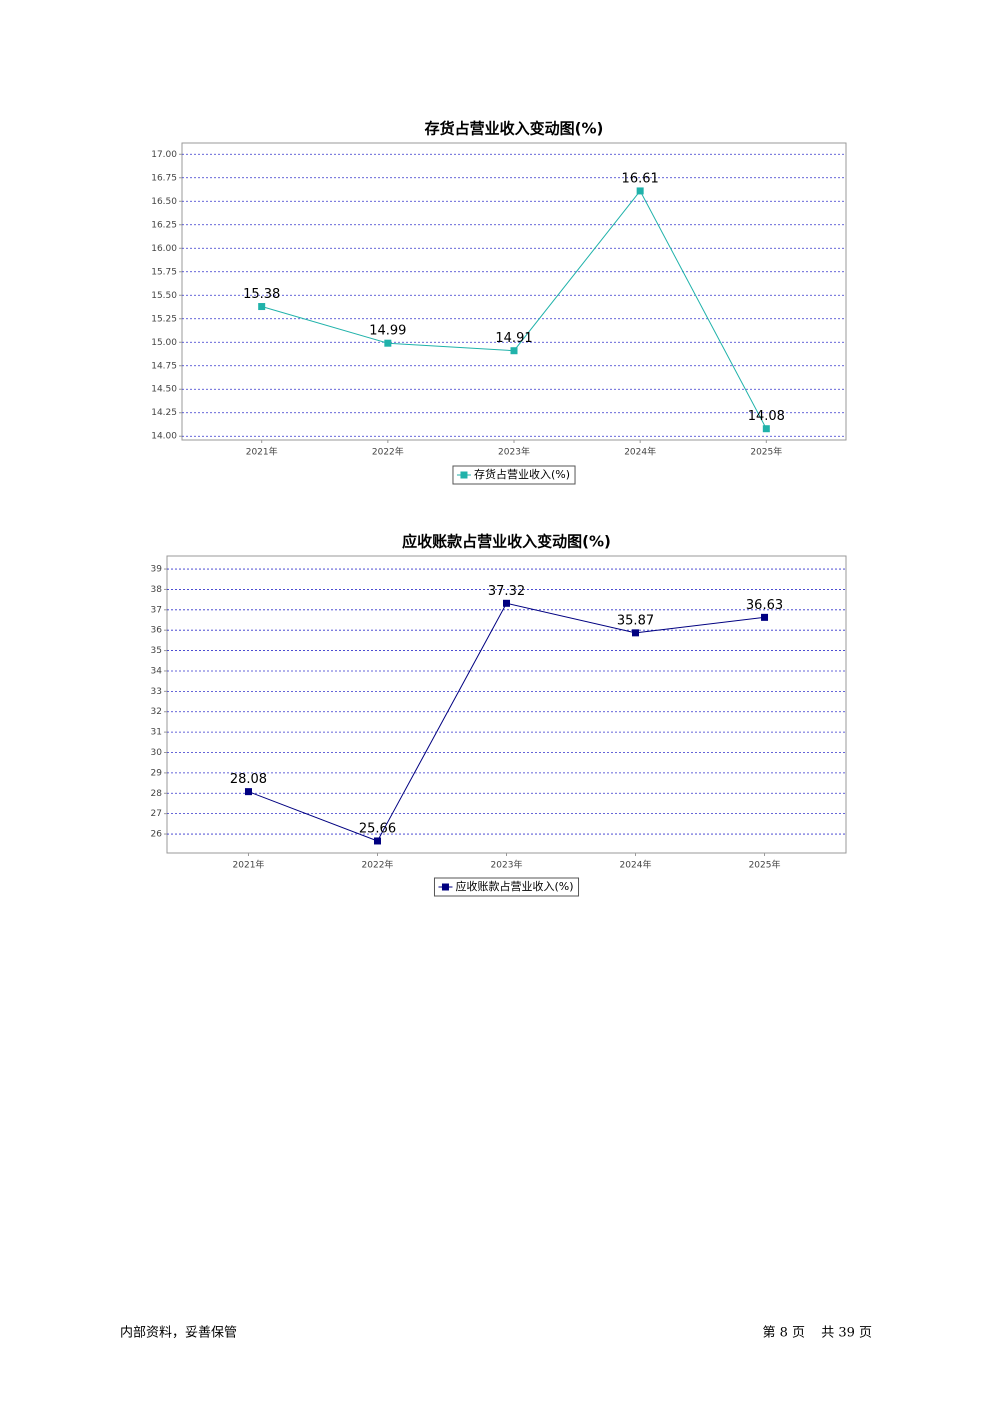 This screenshot has height=1403, width=992. Describe the element at coordinates (157, 631) in the screenshot. I see `y-tick-label: 36` at that location.